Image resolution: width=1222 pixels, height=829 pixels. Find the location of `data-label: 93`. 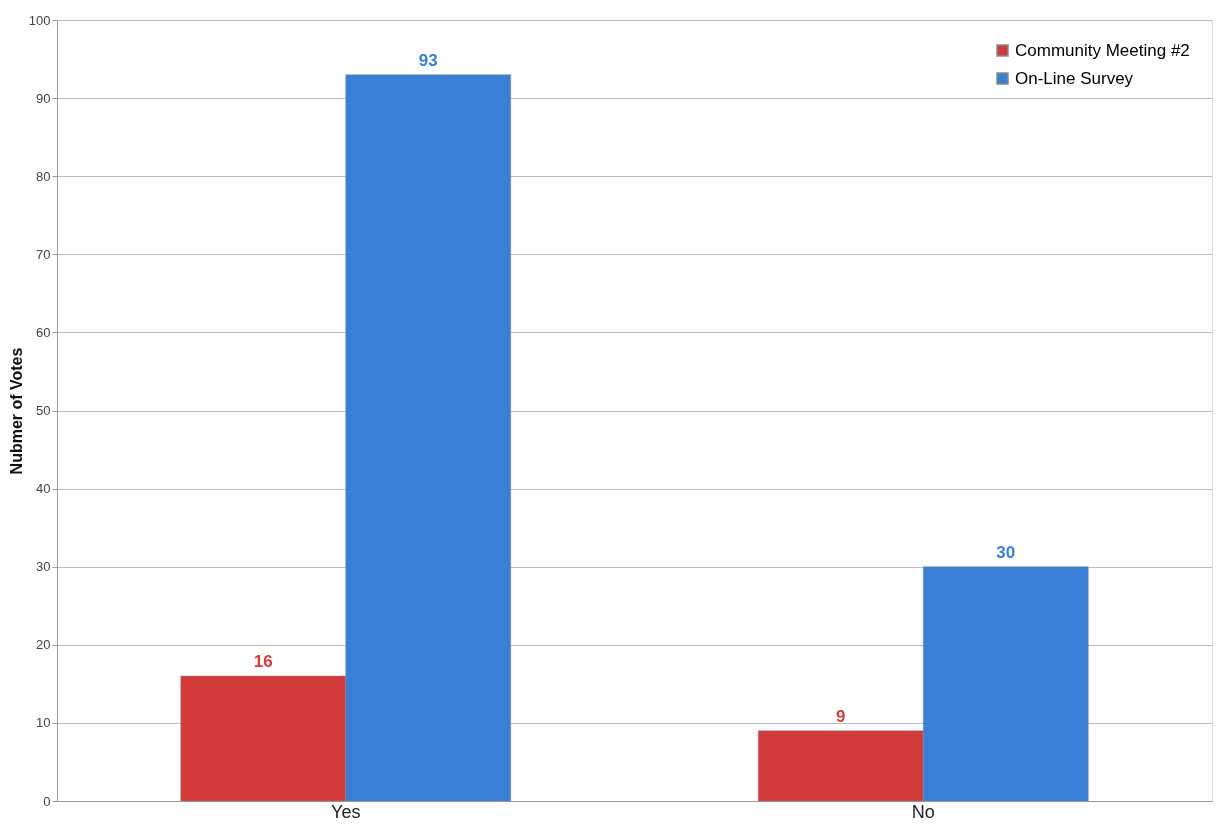

data-label: 93 is located at coordinates (428, 60).